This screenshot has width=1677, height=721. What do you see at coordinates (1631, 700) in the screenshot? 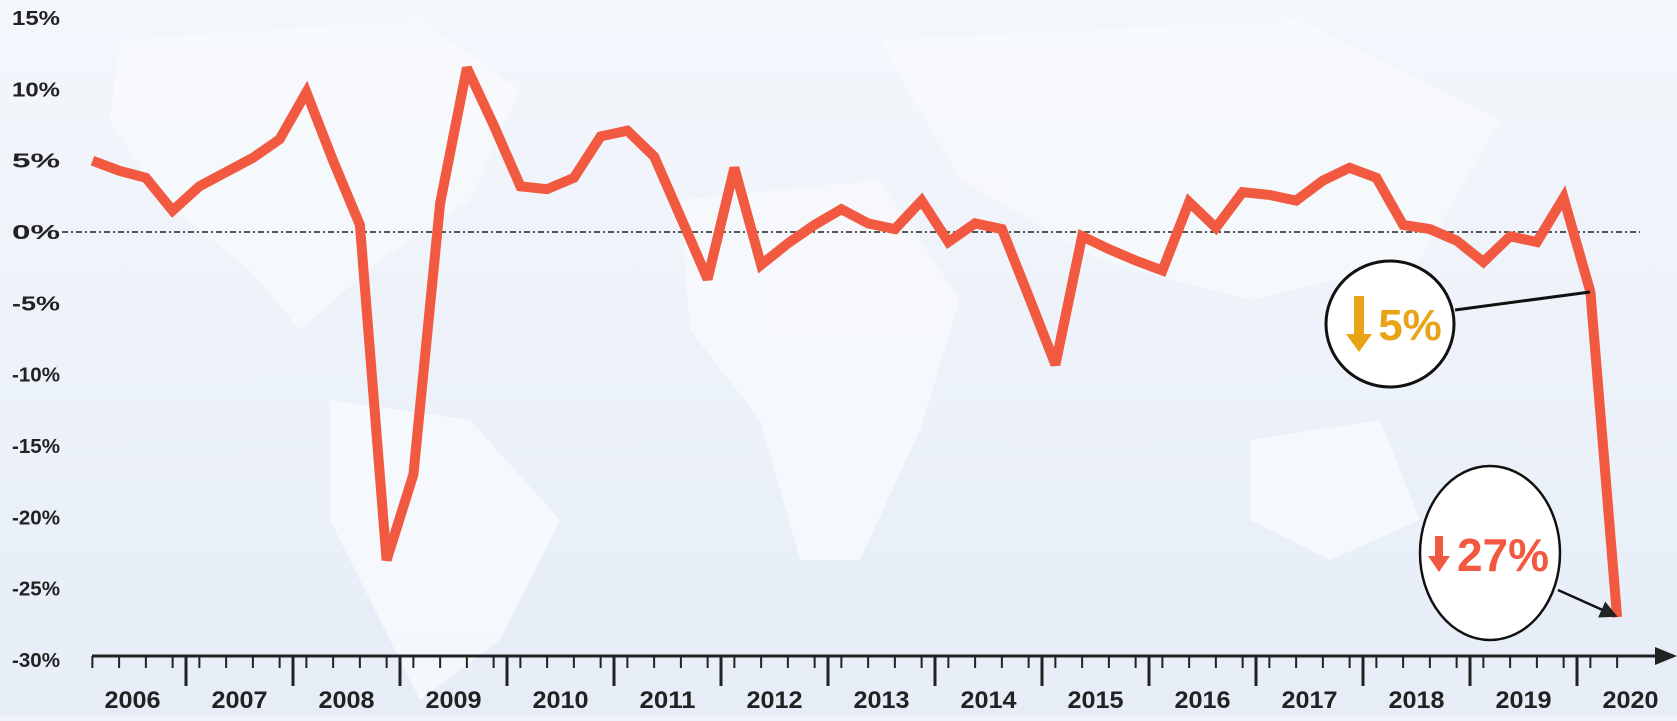
I see `x-tick-label: 2020` at bounding box center [1631, 700].